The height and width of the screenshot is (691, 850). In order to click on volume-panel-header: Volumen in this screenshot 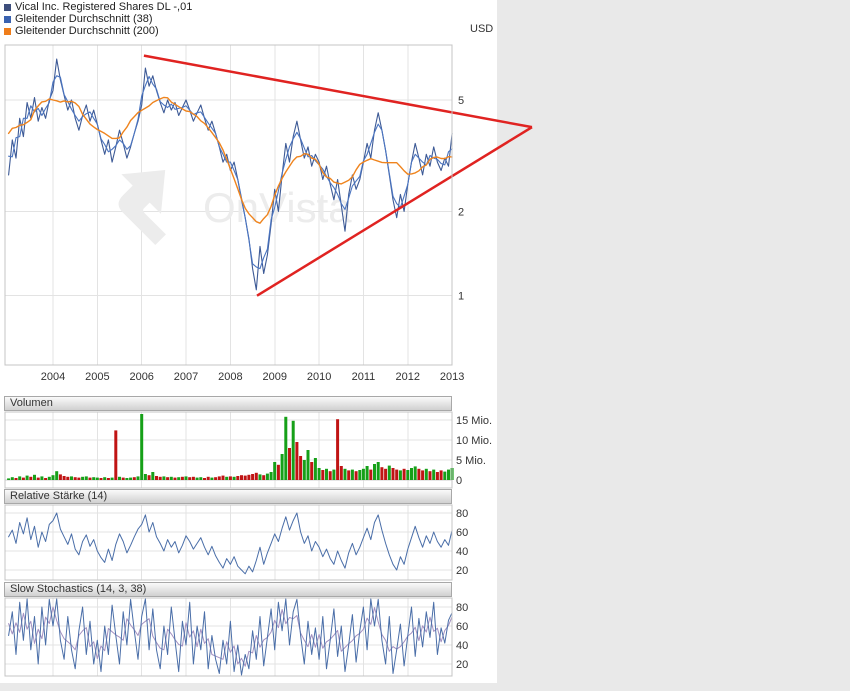, I will do `click(228, 403)`.